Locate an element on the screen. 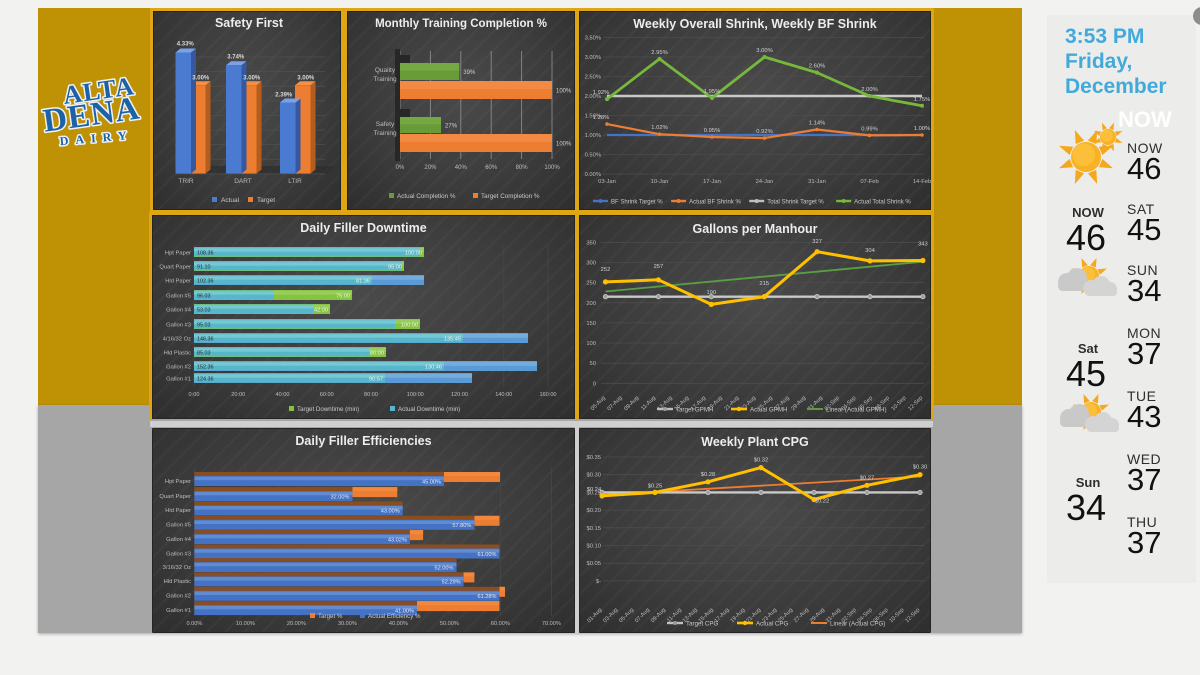 This screenshot has height=675, width=1200. svg-text: $0.25 is located at coordinates (593, 493).